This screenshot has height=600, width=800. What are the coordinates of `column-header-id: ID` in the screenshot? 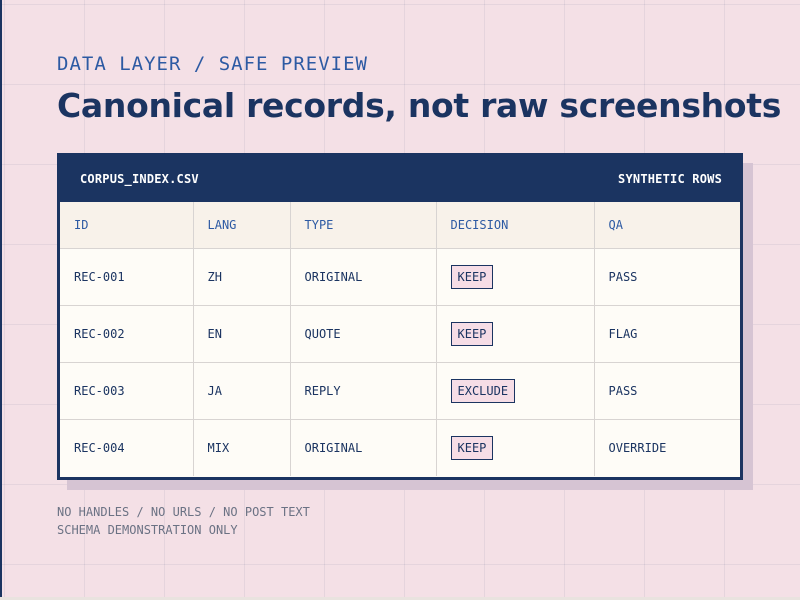 It's located at (127, 225).